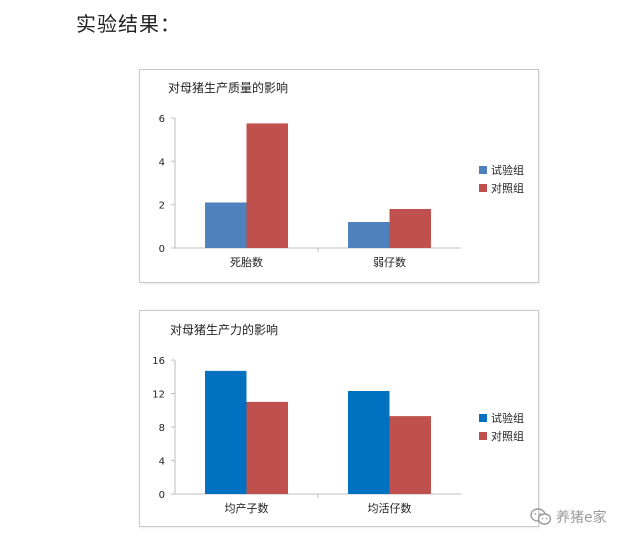  Describe the element at coordinates (158, 395) in the screenshot. I see `y-tick-label: 12` at that location.